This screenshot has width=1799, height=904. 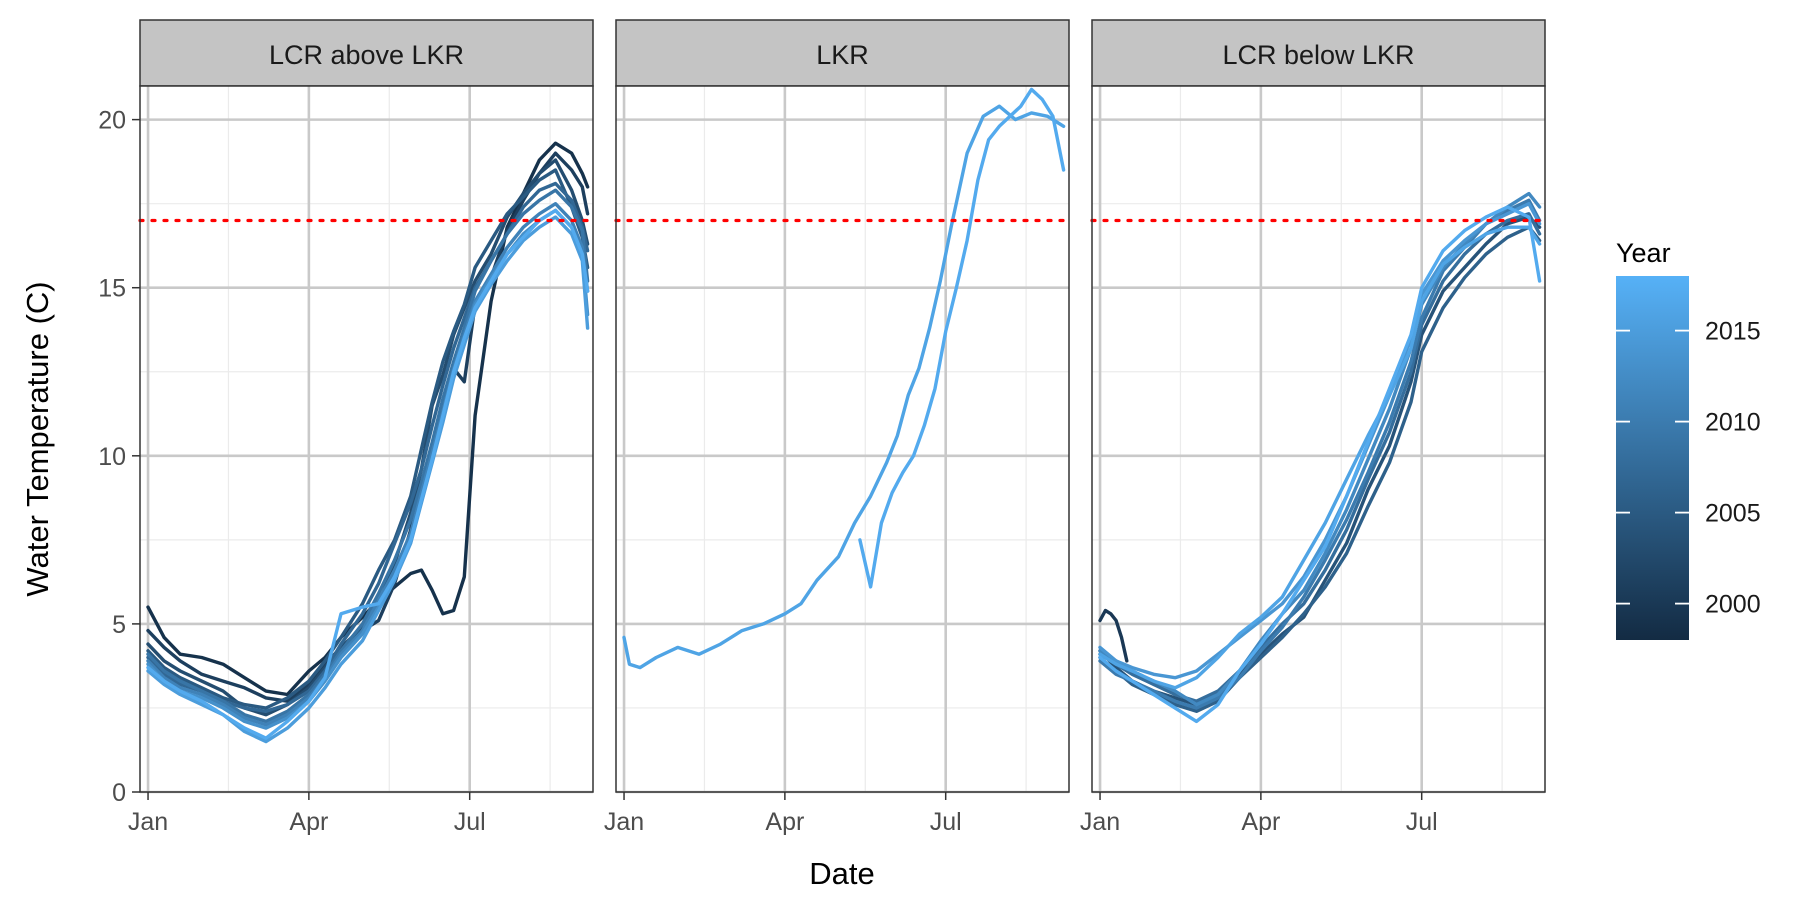 I want to click on series-line-2008, so click(x=1320, y=457).